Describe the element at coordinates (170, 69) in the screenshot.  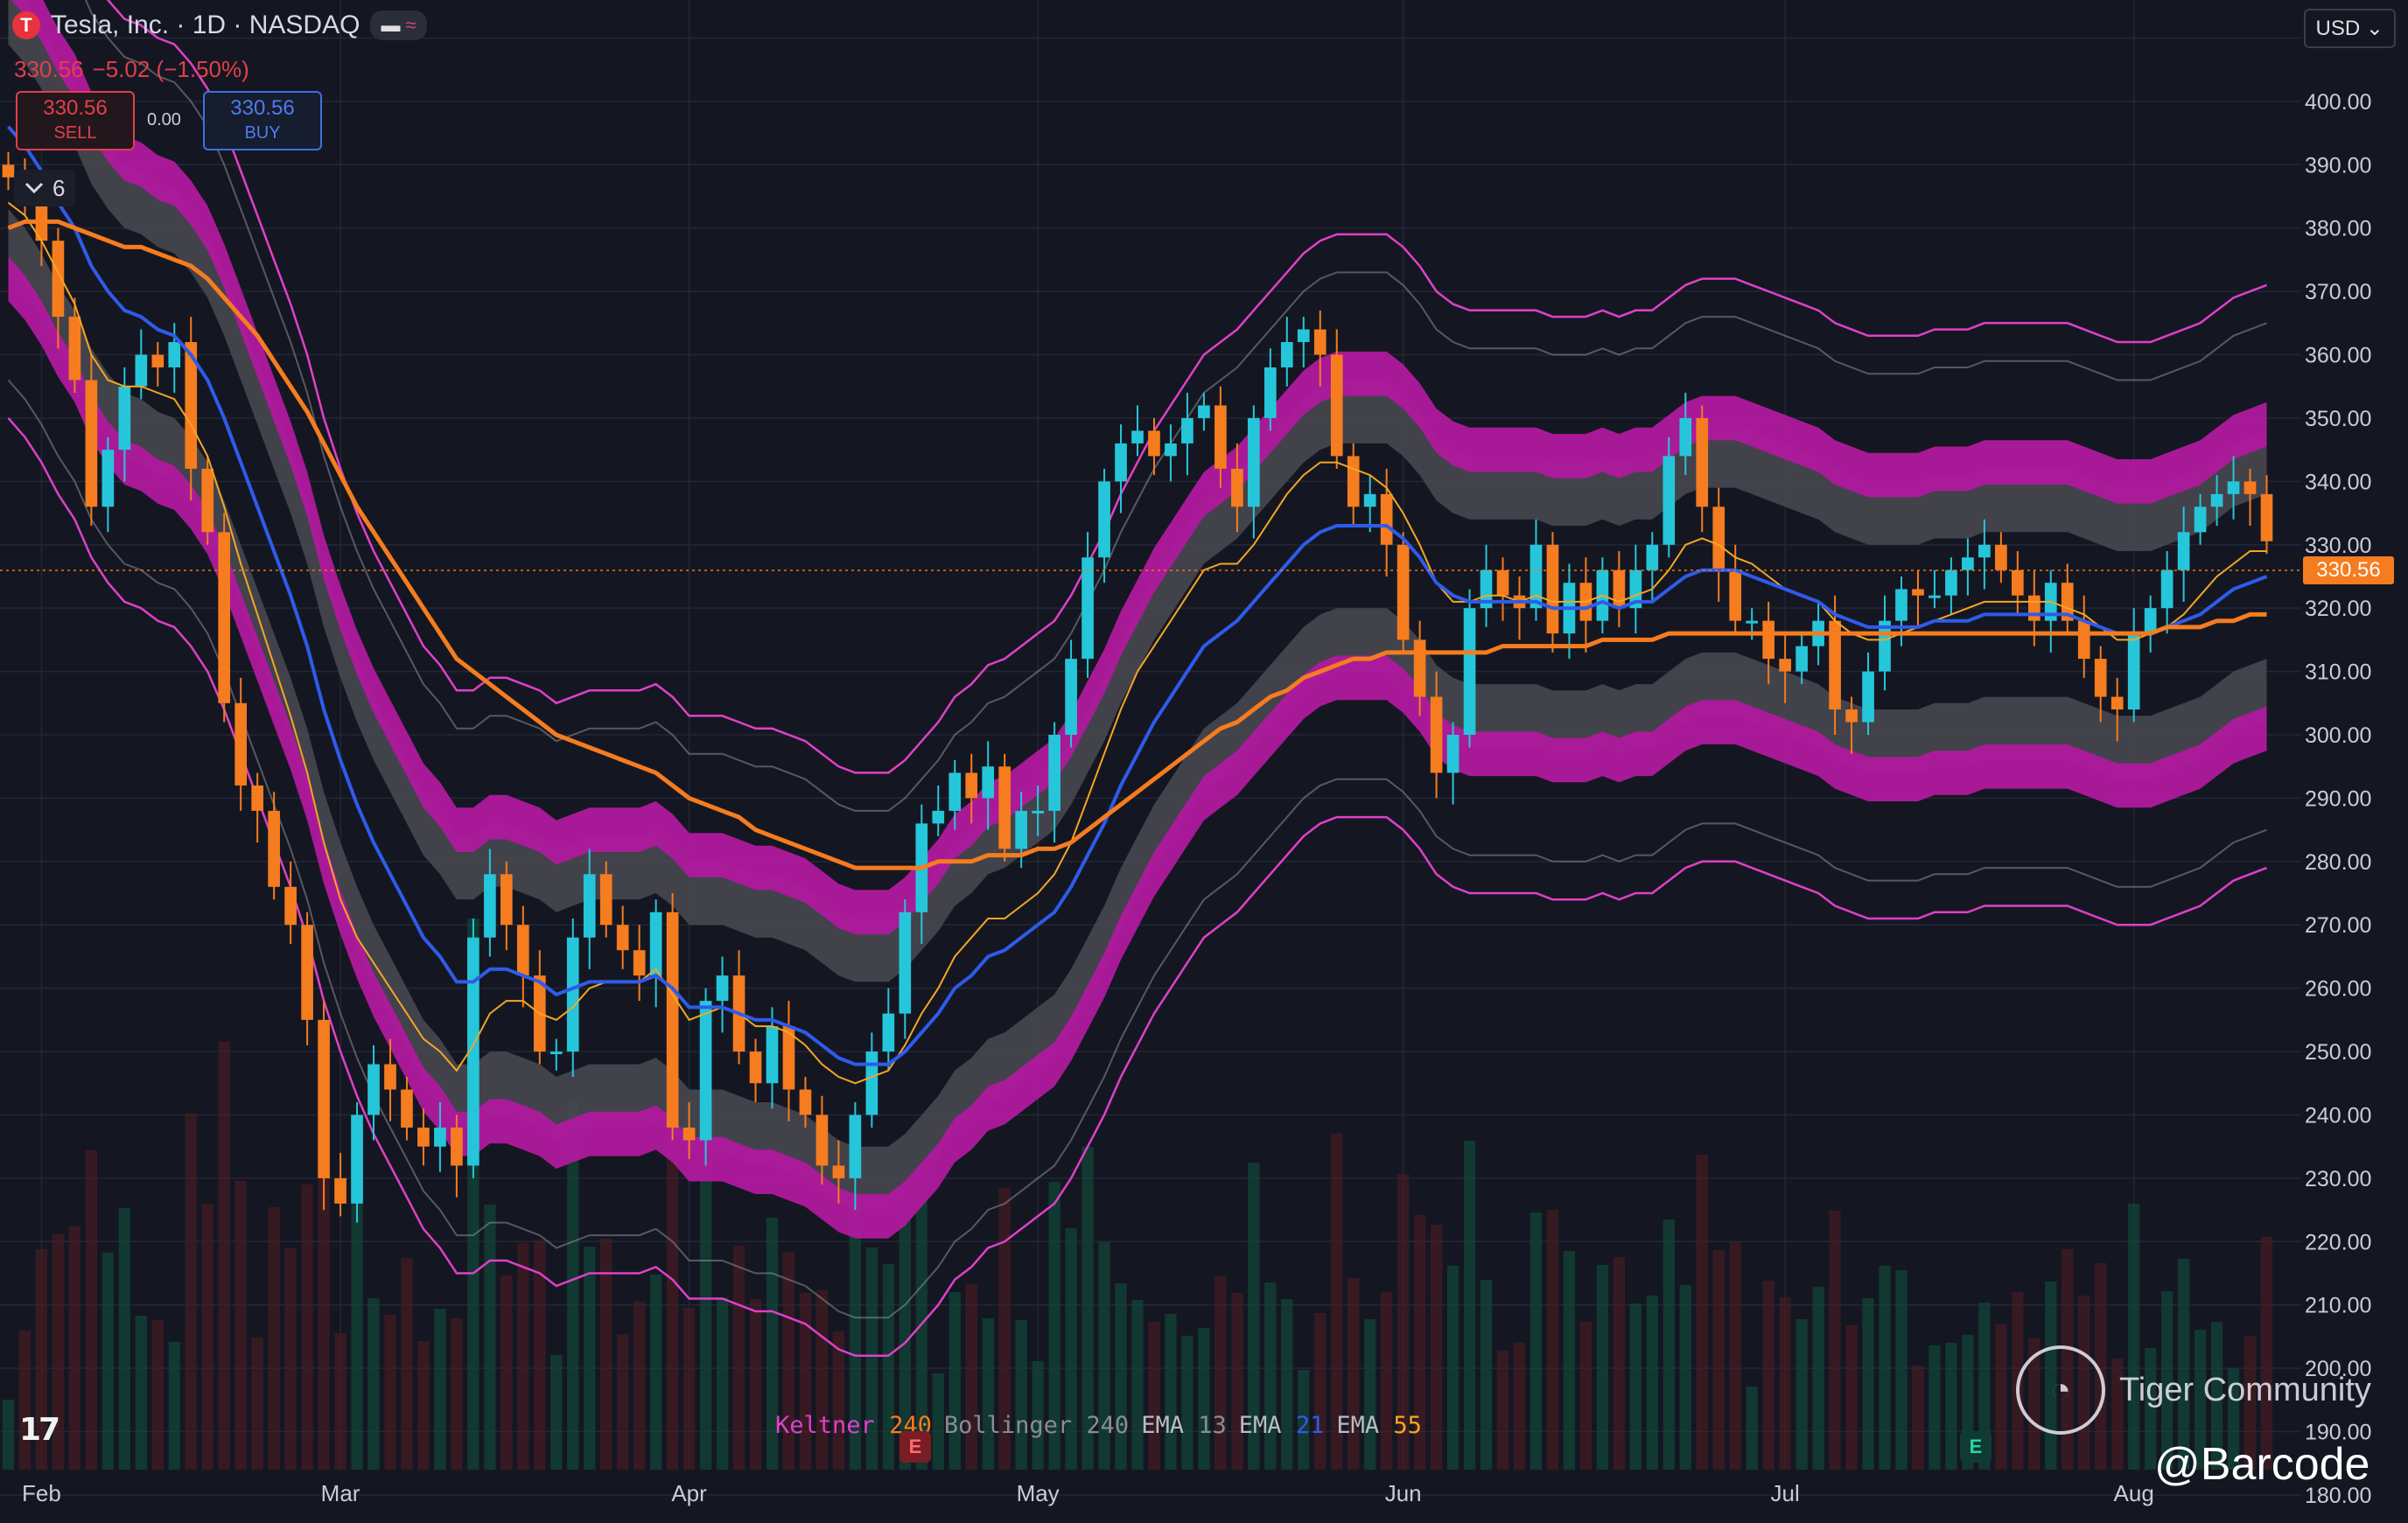
I see `change-value: −5.02 (−1.50%)` at that location.